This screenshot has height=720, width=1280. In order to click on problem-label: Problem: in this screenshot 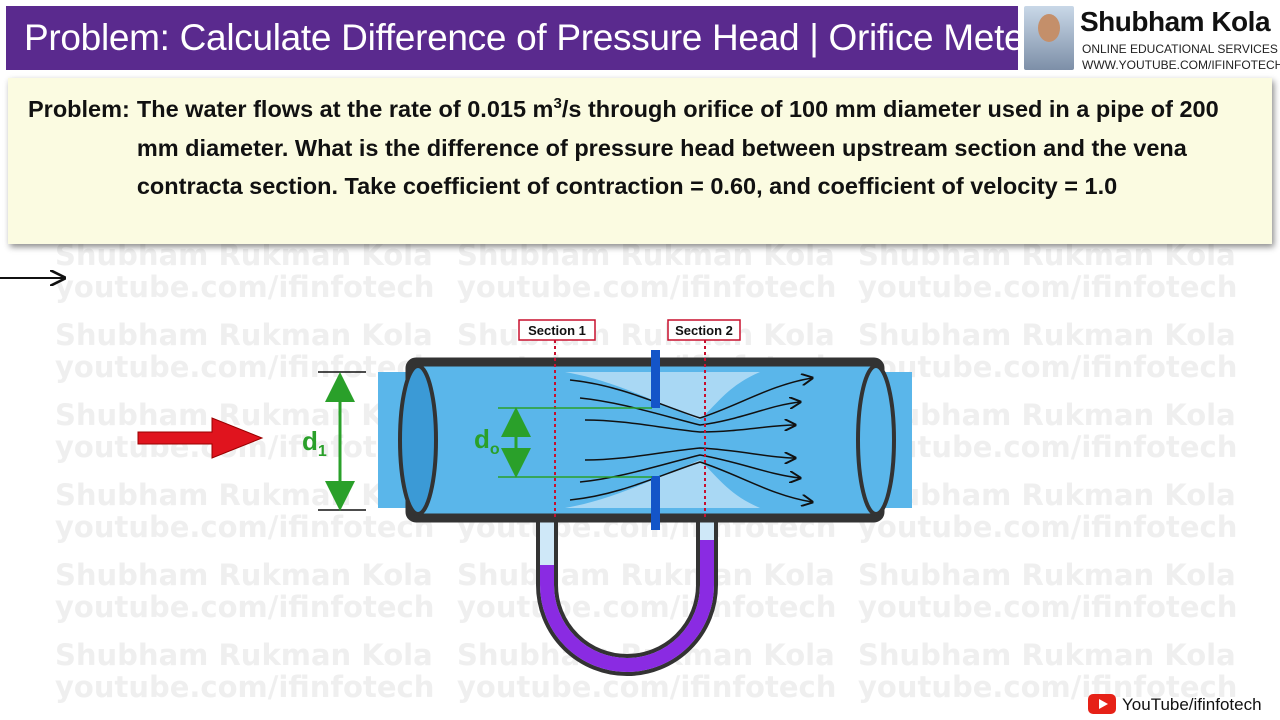, I will do `click(79, 109)`.